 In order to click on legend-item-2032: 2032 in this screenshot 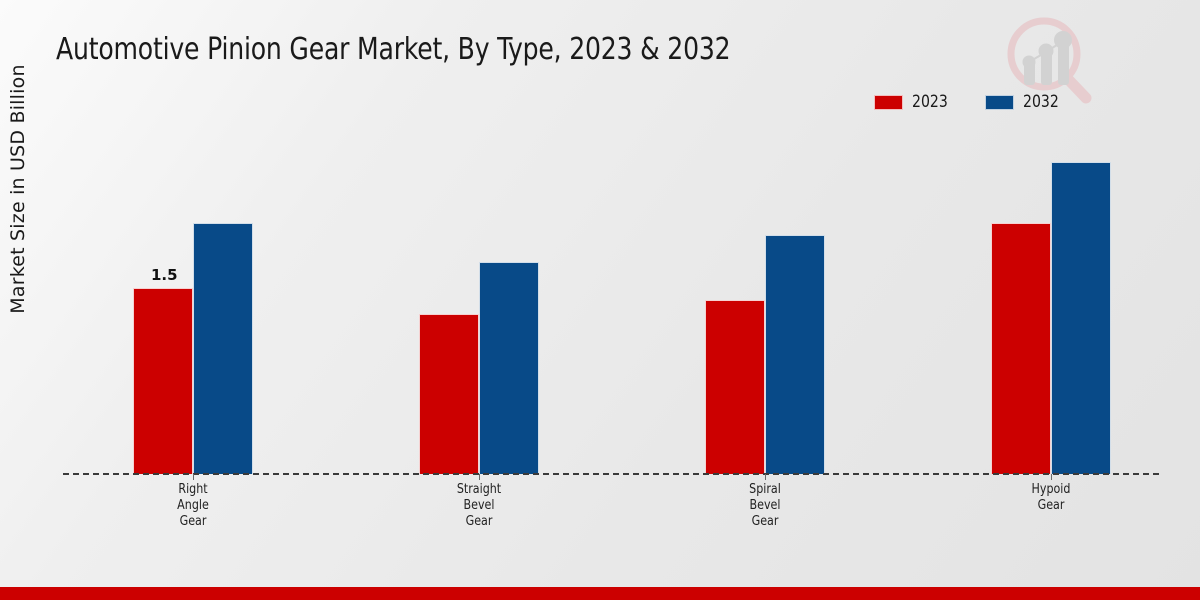, I will do `click(1023, 102)`.